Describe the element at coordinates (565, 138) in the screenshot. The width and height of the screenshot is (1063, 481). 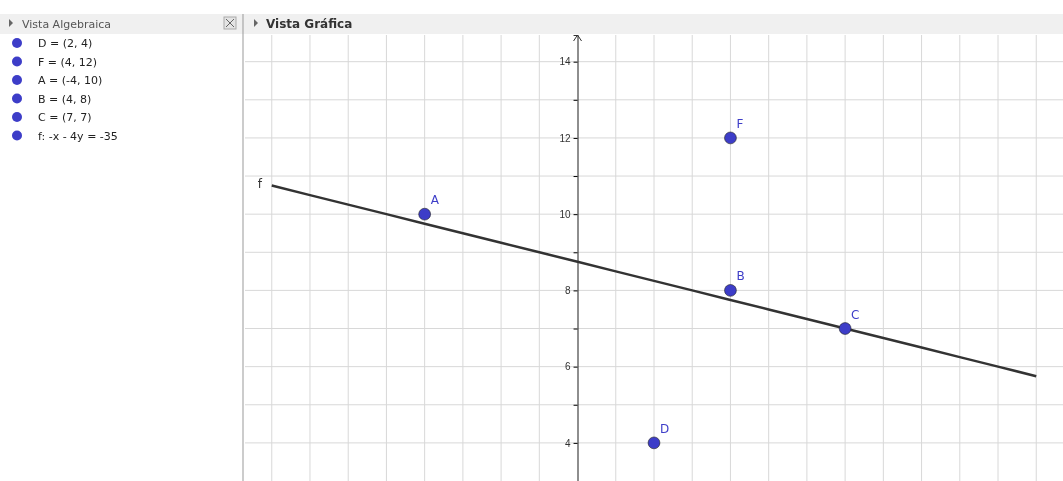
I see `y-tick-label: 12` at that location.